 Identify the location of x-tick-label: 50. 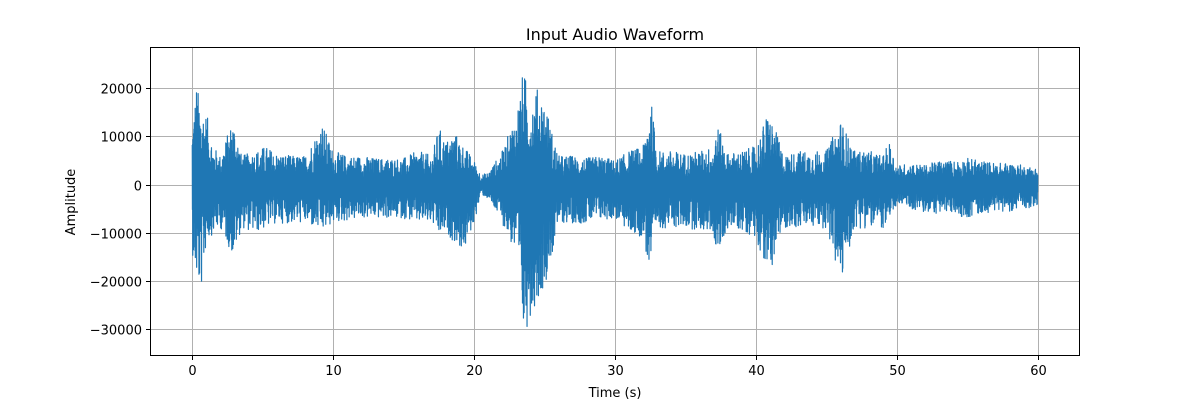
(897, 371).